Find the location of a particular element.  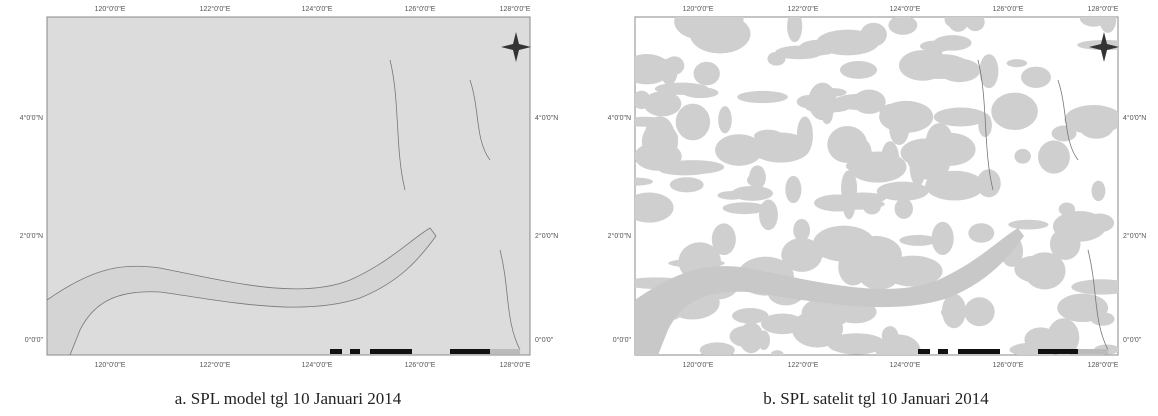

lon-label-bottom: 128°0'0"E is located at coordinates (1103, 365).